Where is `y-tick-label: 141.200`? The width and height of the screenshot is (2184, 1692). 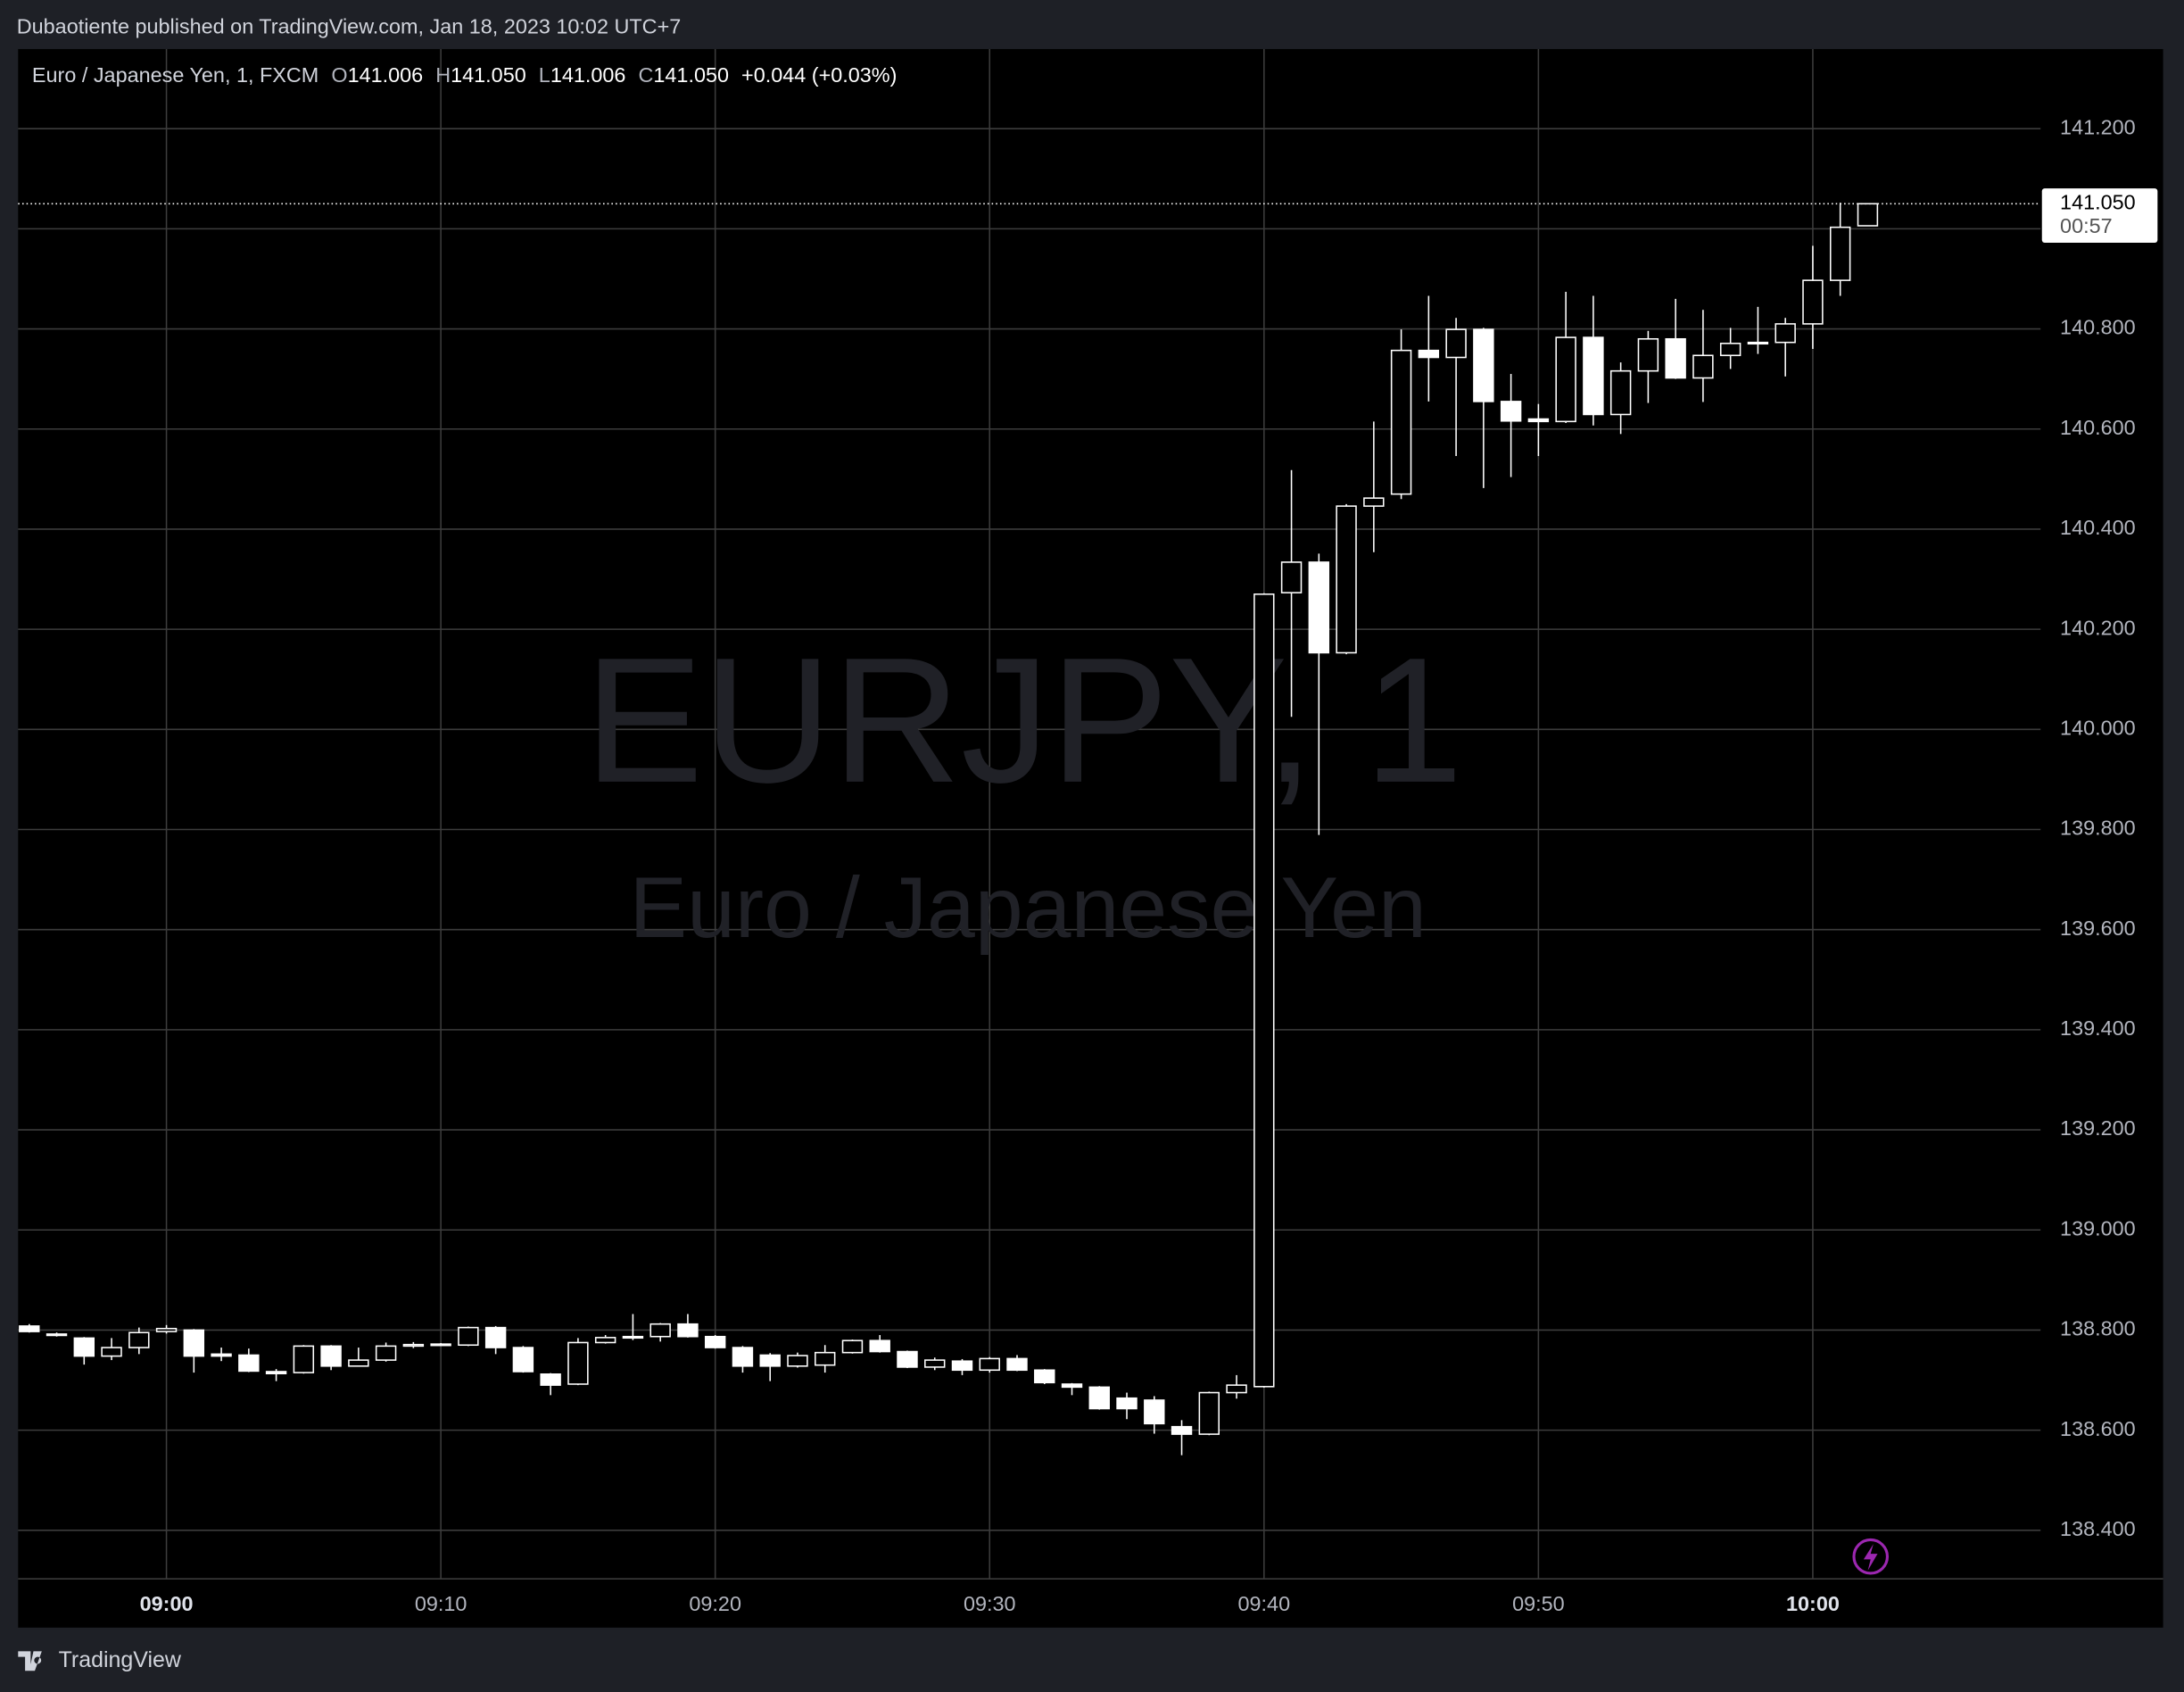 y-tick-label: 141.200 is located at coordinates (2098, 127).